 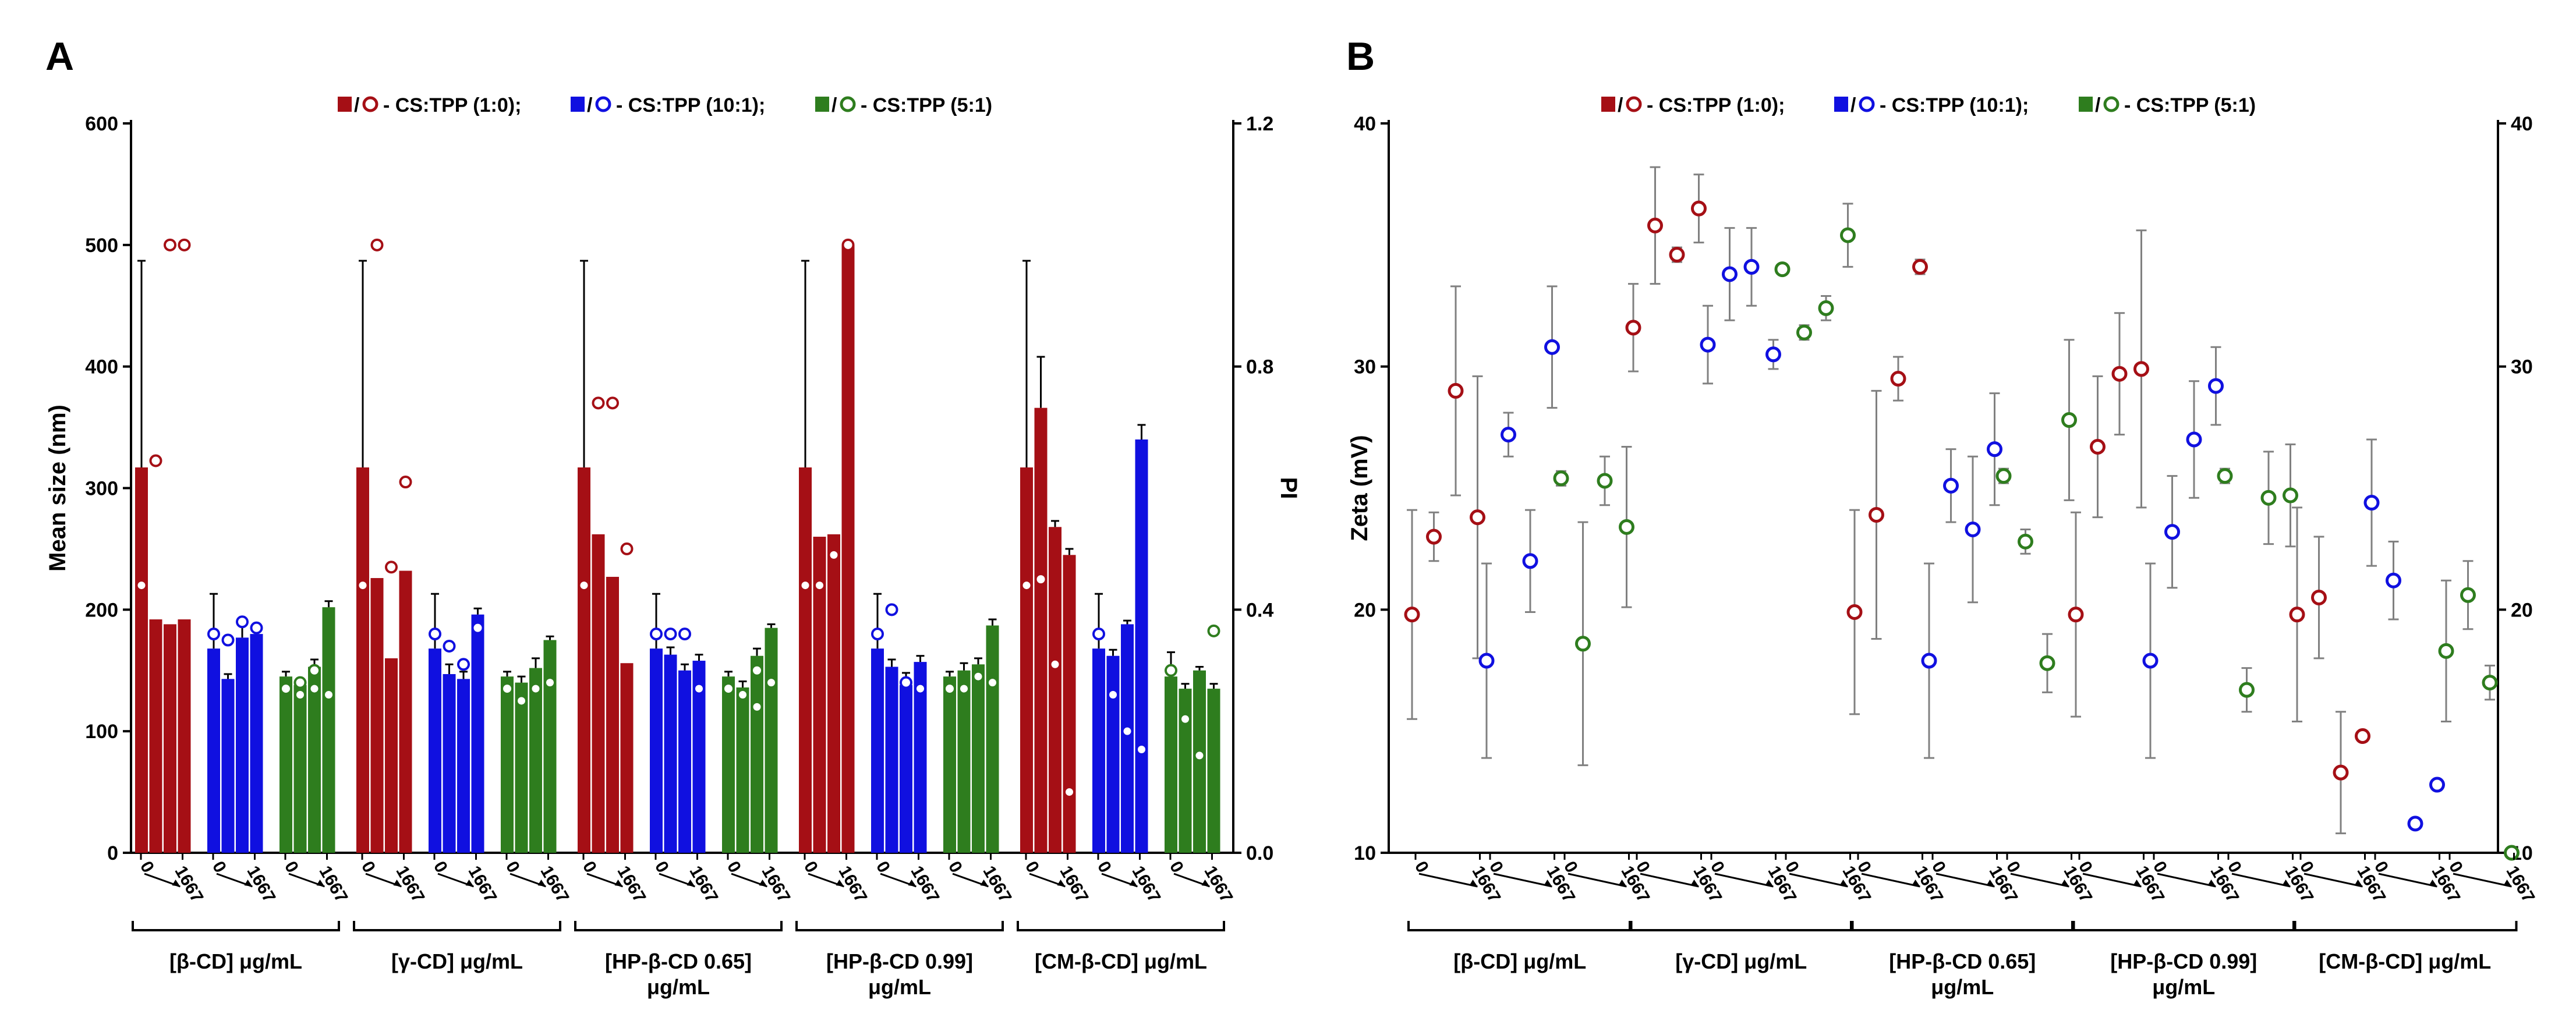 I want to click on a-pi-filled-g4-s0-b0, so click(x=1026, y=585).